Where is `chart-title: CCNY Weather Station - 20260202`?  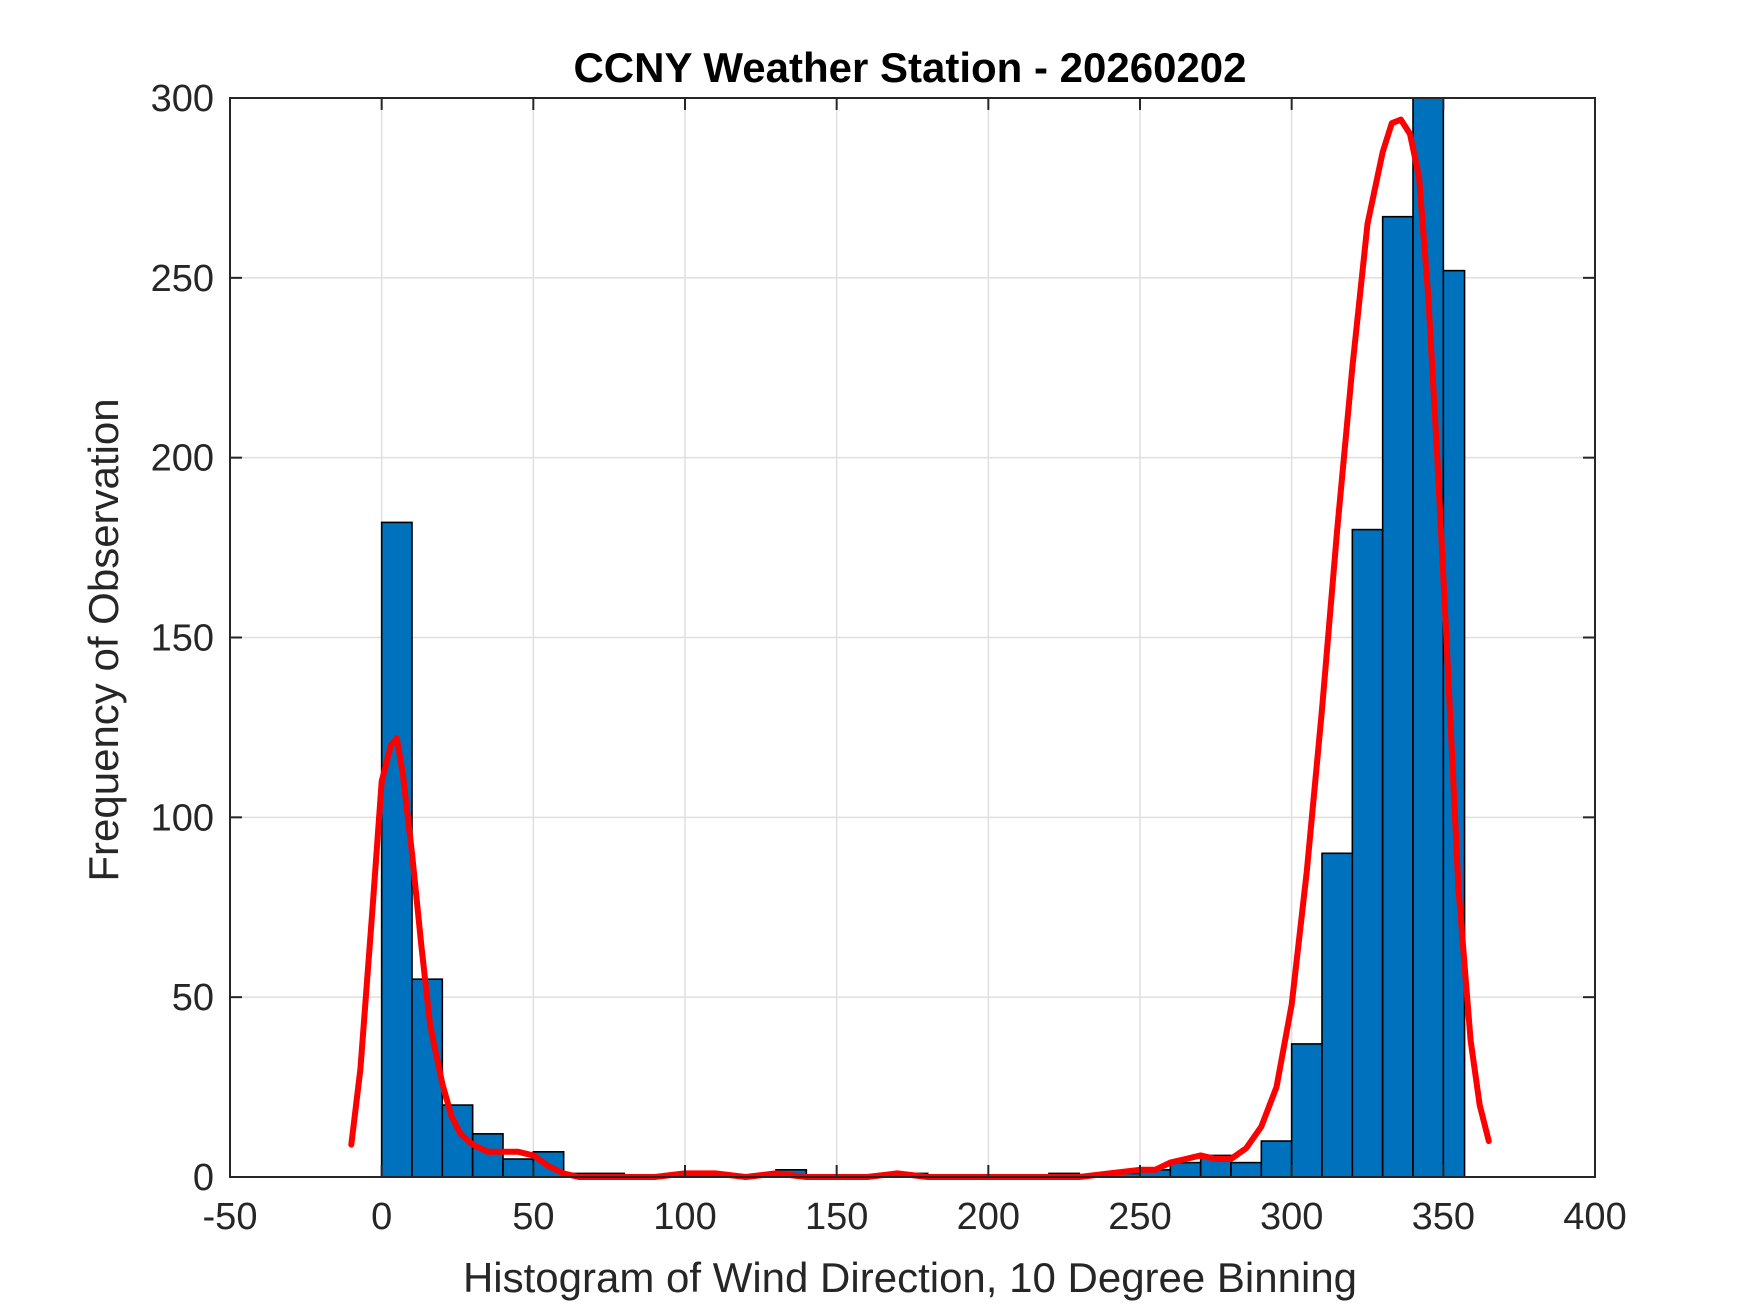 chart-title: CCNY Weather Station - 20260202 is located at coordinates (909, 67).